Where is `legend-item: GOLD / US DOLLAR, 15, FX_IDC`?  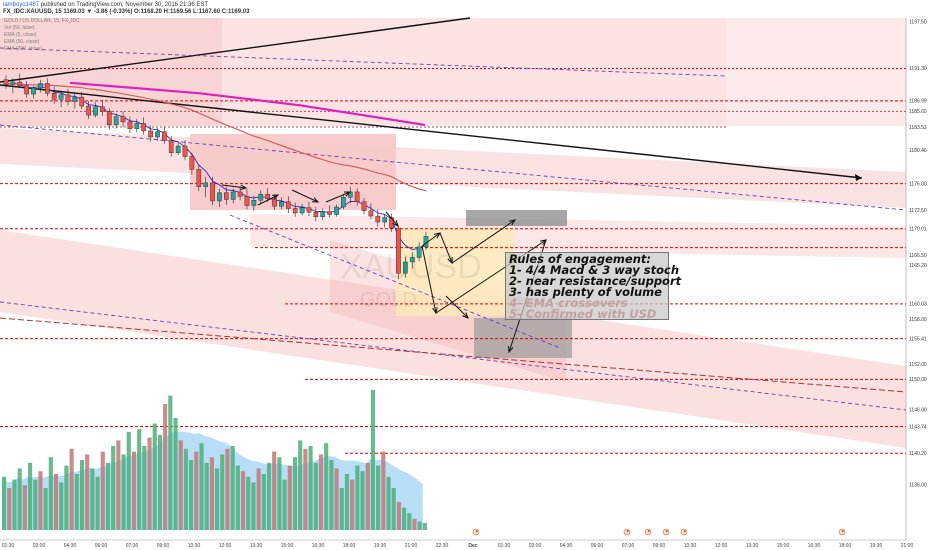
legend-item: GOLD / US DOLLAR, 15, FX_IDC is located at coordinates (42, 21).